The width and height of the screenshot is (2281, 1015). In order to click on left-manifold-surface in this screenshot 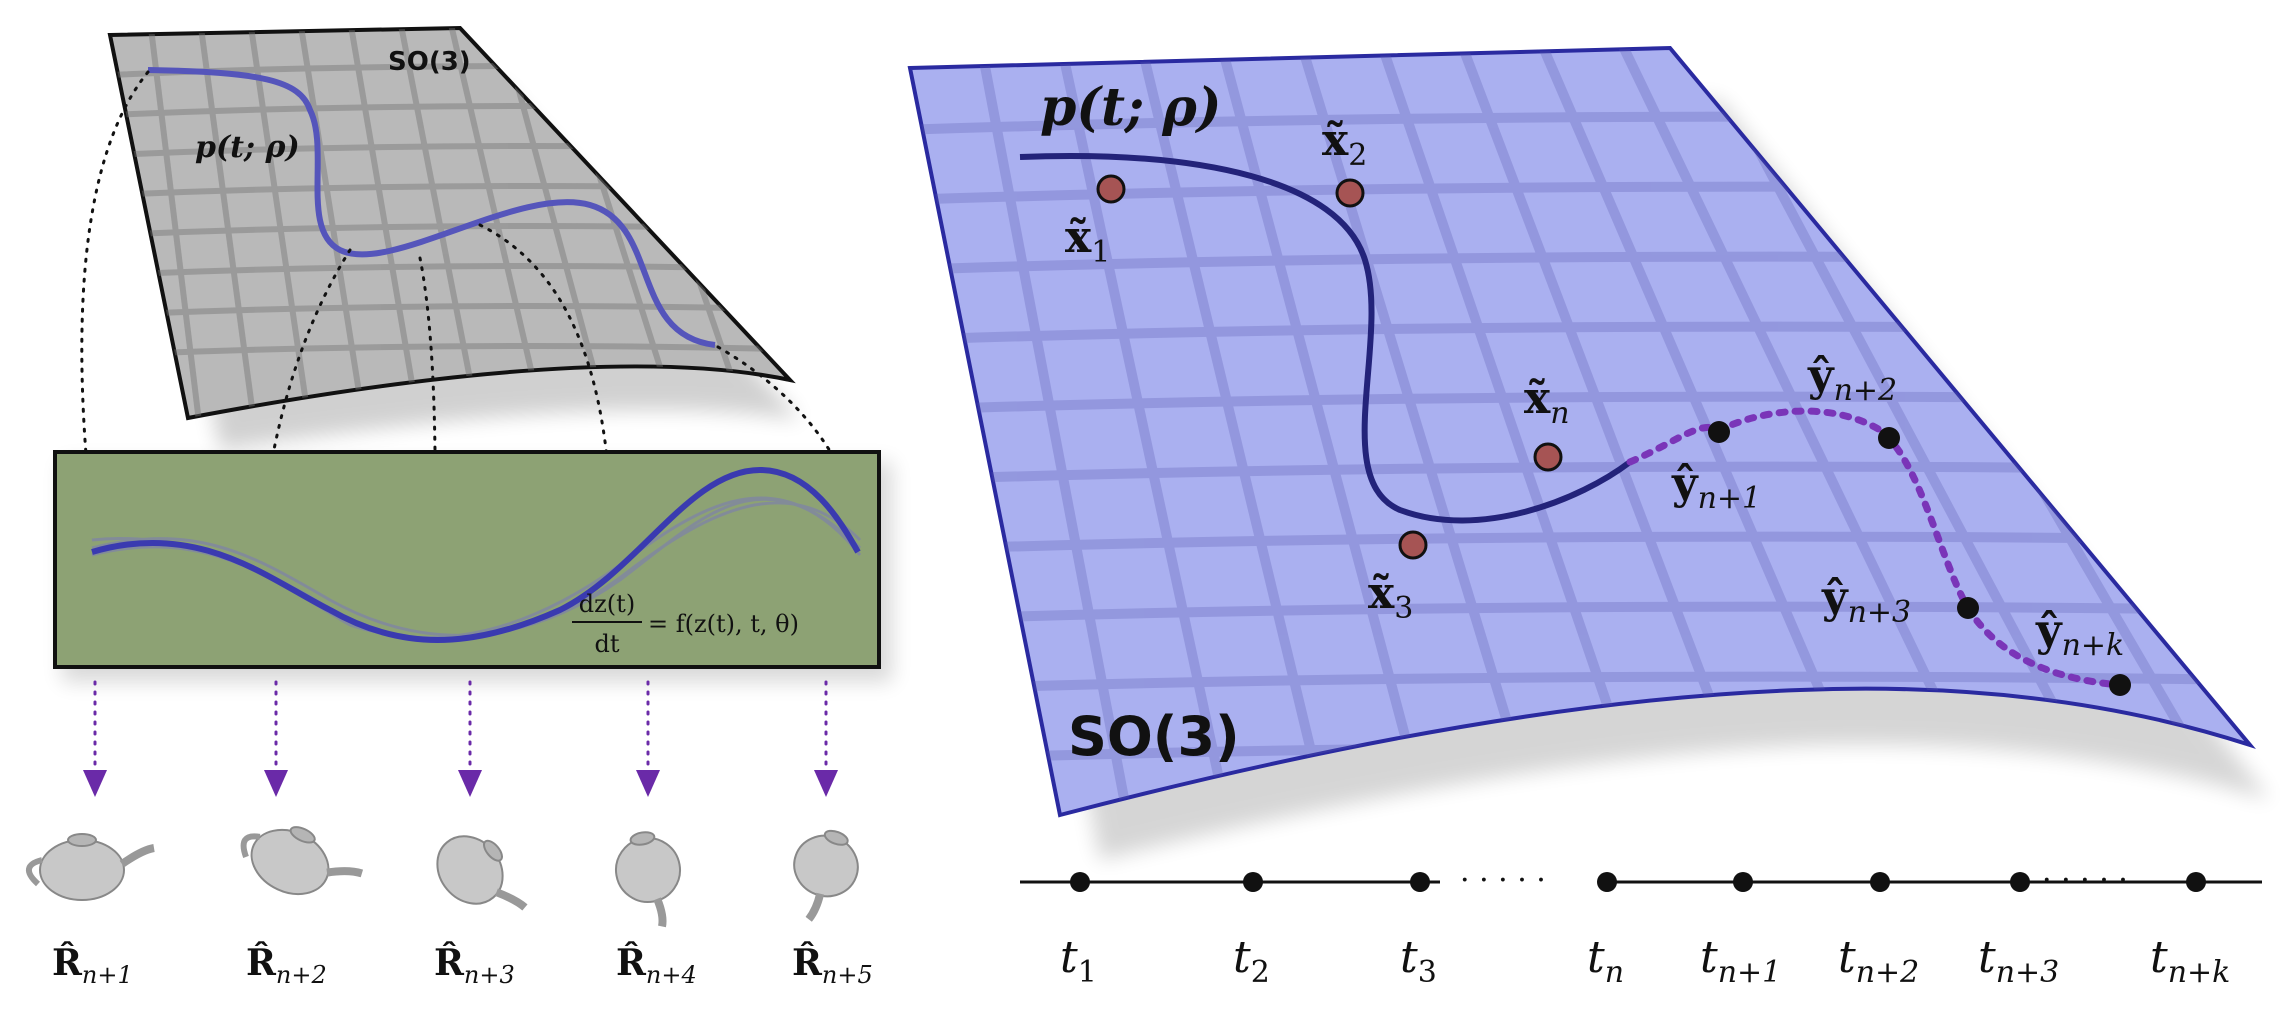, I will do `click(451, 223)`.